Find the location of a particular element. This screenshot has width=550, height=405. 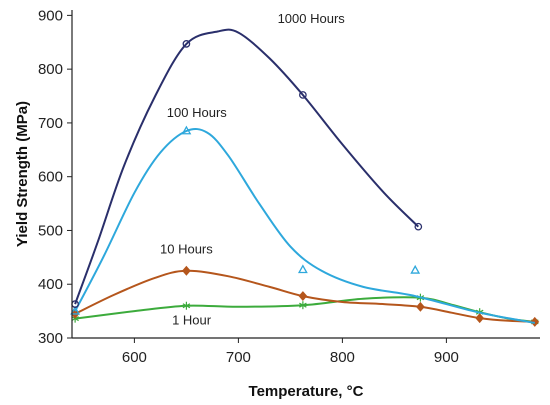

y-tick-label: 600 is located at coordinates (50, 177).